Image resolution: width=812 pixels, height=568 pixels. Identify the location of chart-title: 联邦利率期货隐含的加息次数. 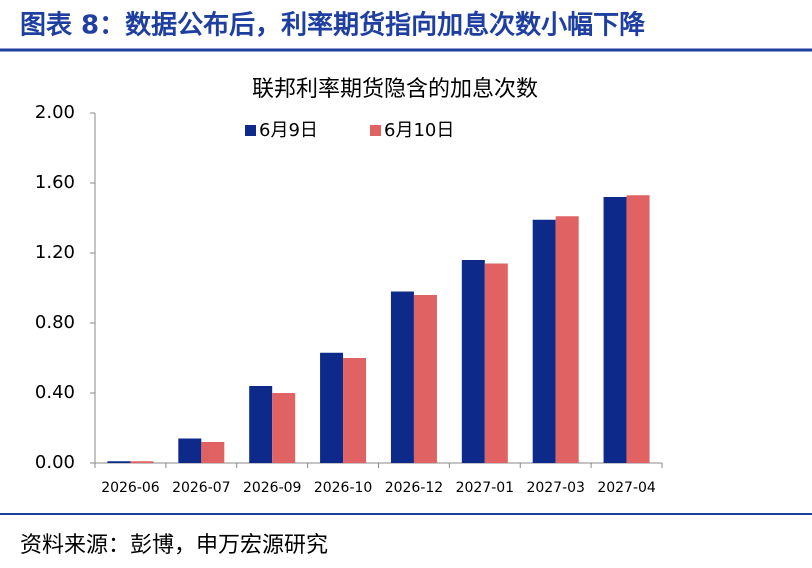
(395, 89).